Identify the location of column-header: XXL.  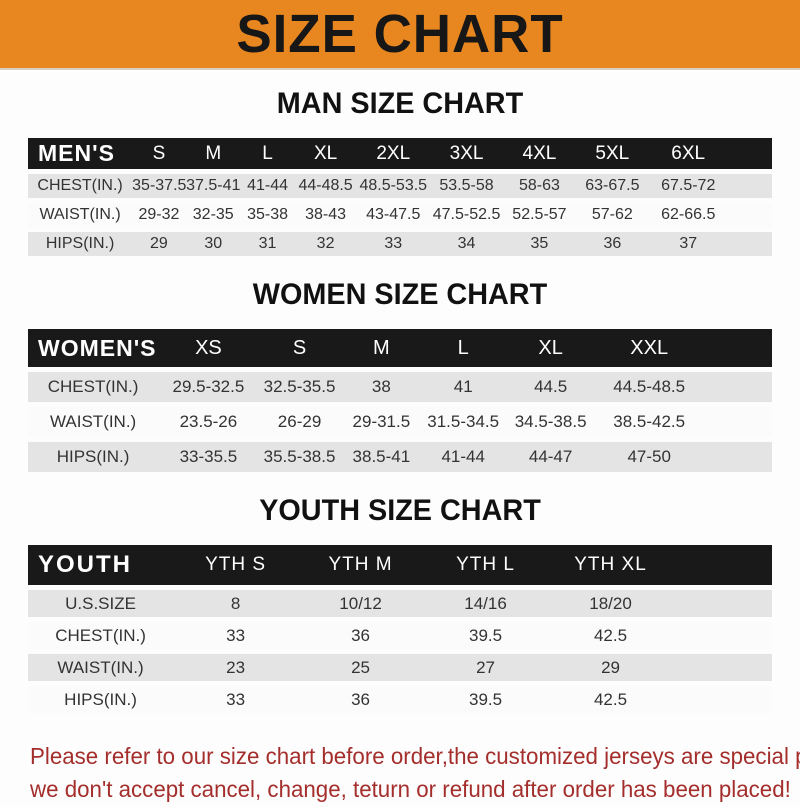
(649, 348).